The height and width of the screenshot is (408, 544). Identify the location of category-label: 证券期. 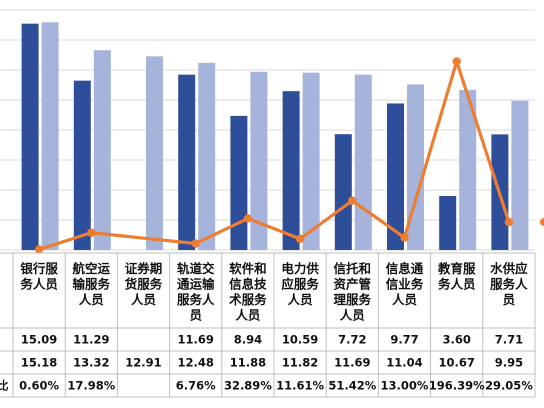
(144, 268).